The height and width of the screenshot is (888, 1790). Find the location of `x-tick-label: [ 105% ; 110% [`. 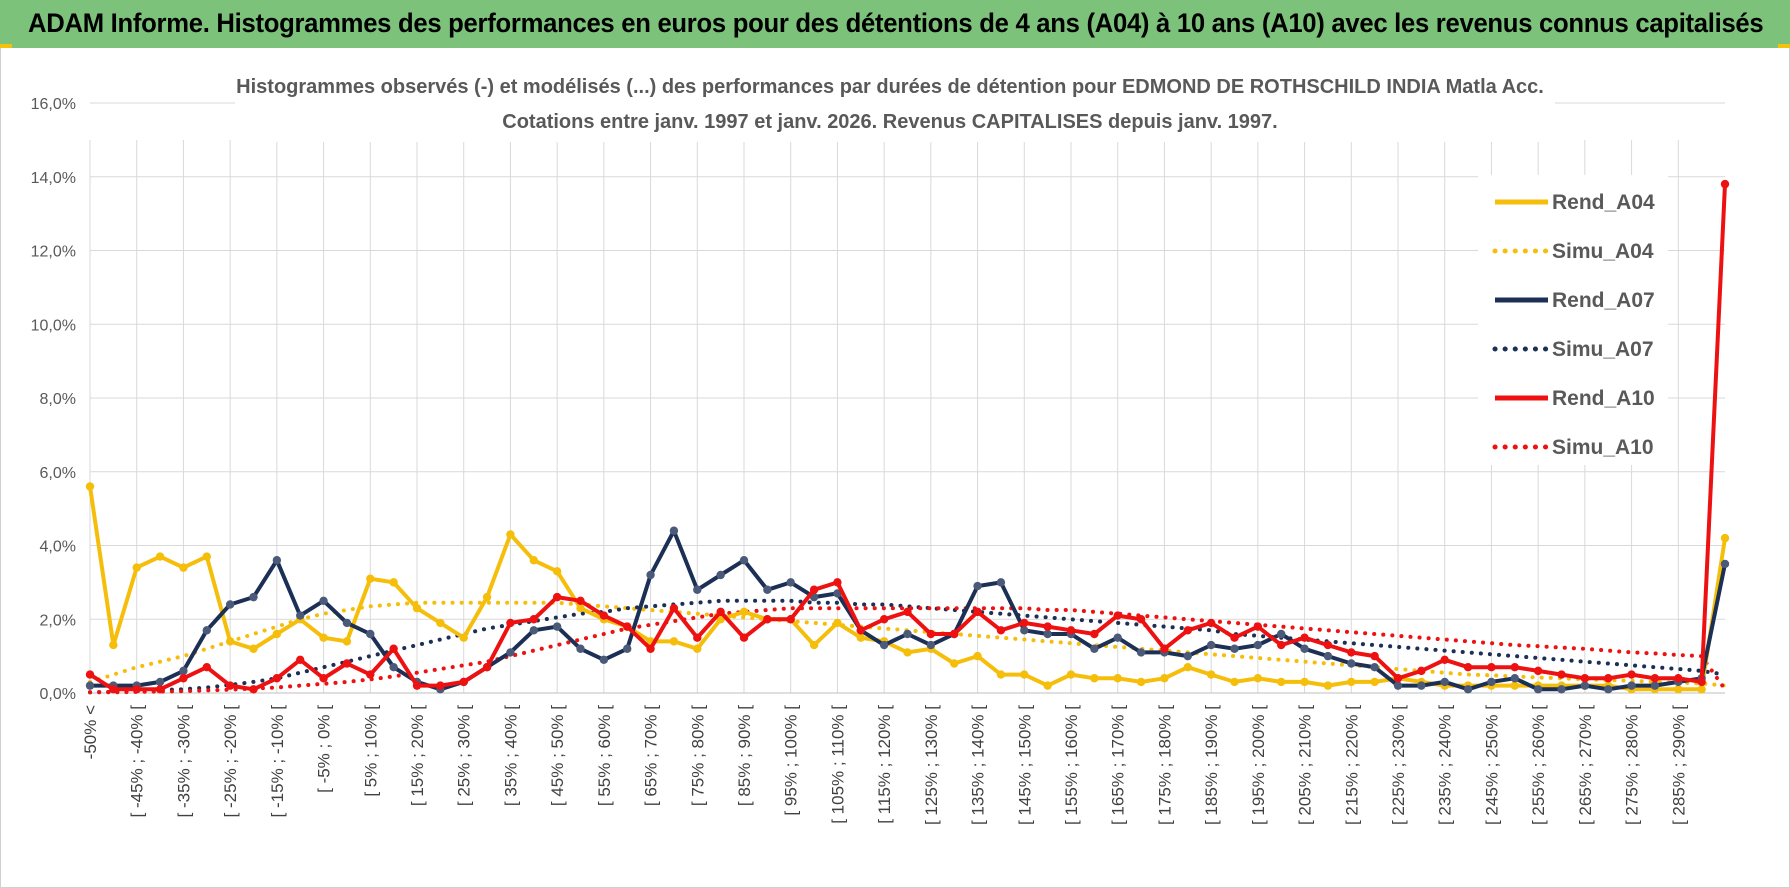

x-tick-label: [ 105% ; 110% [ is located at coordinates (837, 764).